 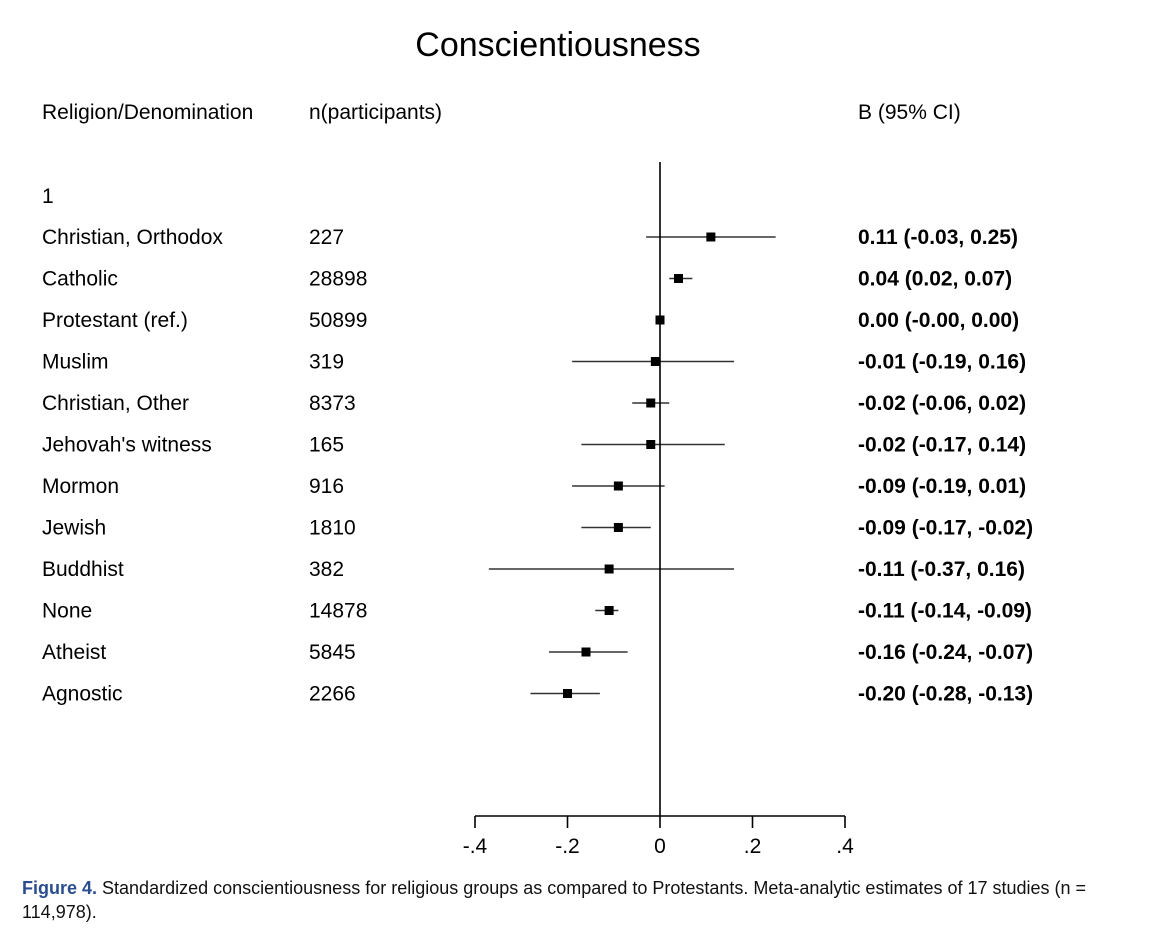 I want to click on column-header-group: Religion/Denomination, so click(x=147, y=112).